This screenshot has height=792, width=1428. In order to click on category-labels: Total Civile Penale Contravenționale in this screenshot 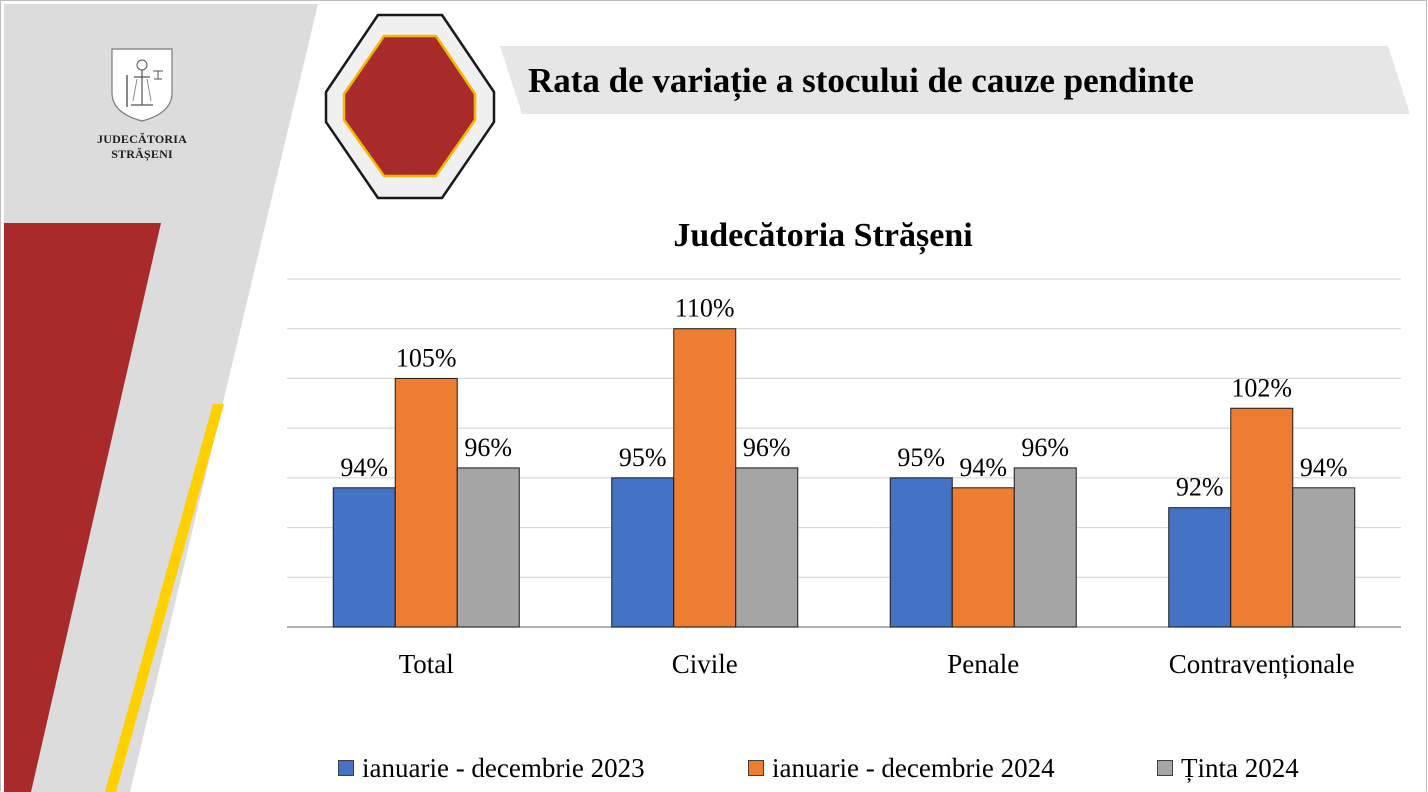, I will do `click(877, 664)`.